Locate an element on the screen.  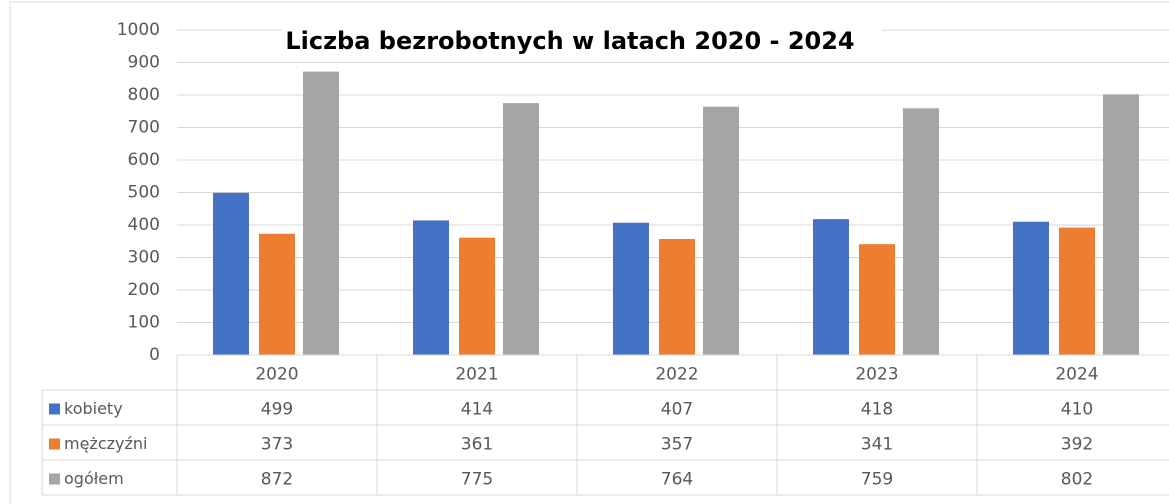
table-value: 759 is located at coordinates (877, 480).